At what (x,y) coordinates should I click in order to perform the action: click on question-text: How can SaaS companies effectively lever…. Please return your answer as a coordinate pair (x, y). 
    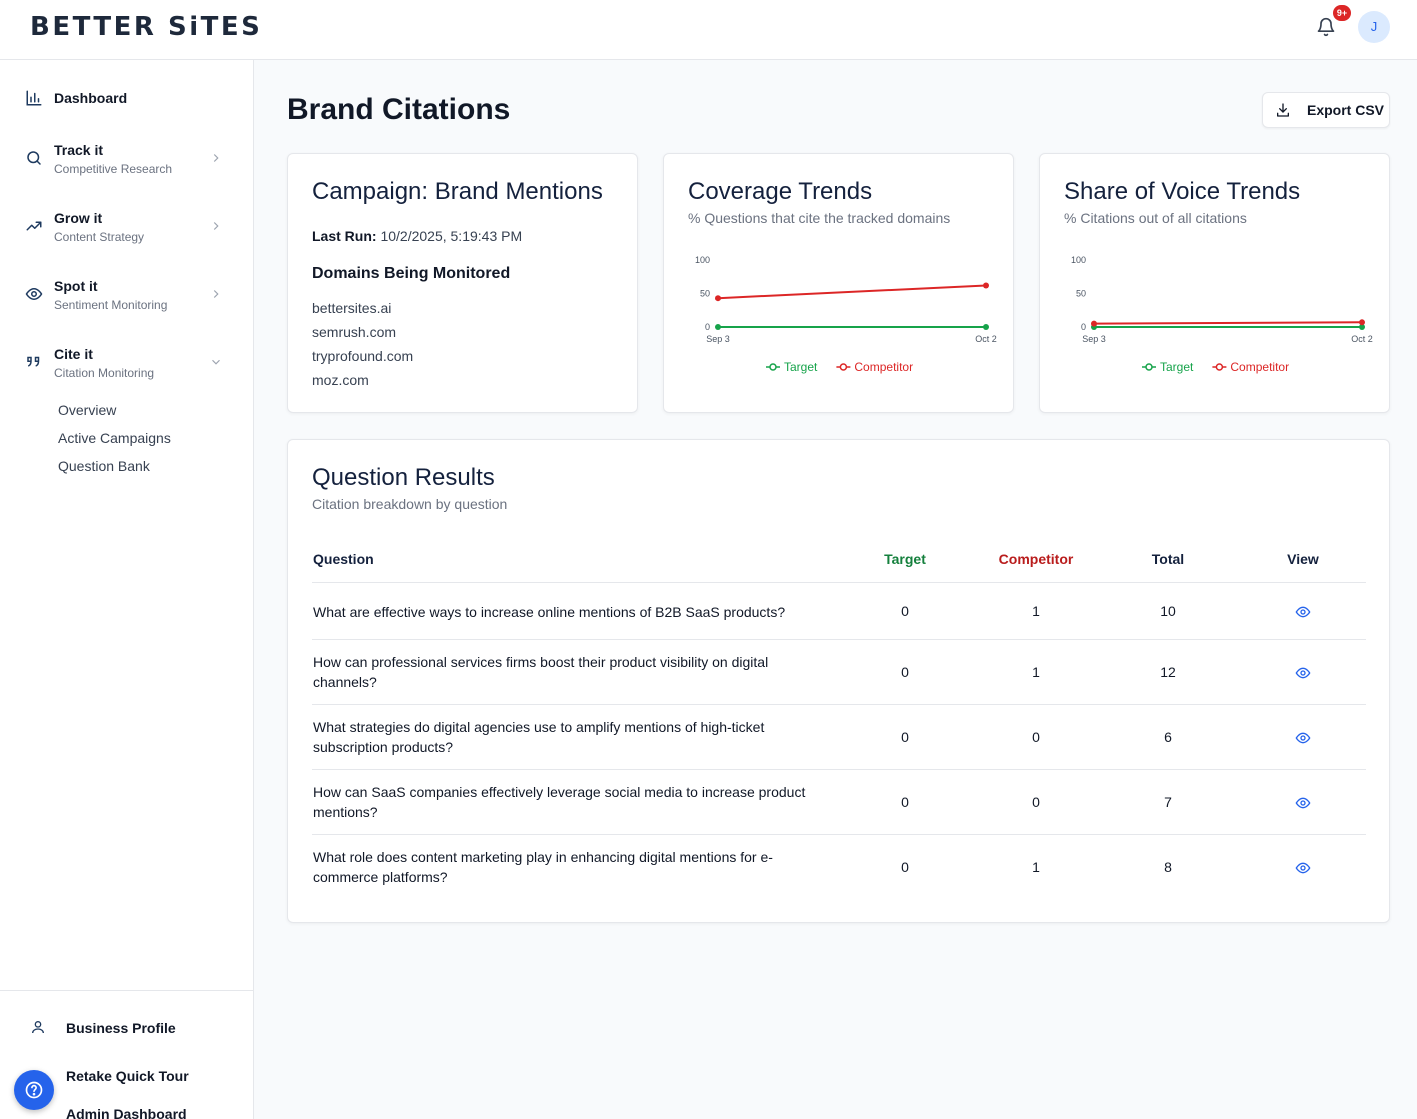
    Looking at the image, I should click on (559, 802).